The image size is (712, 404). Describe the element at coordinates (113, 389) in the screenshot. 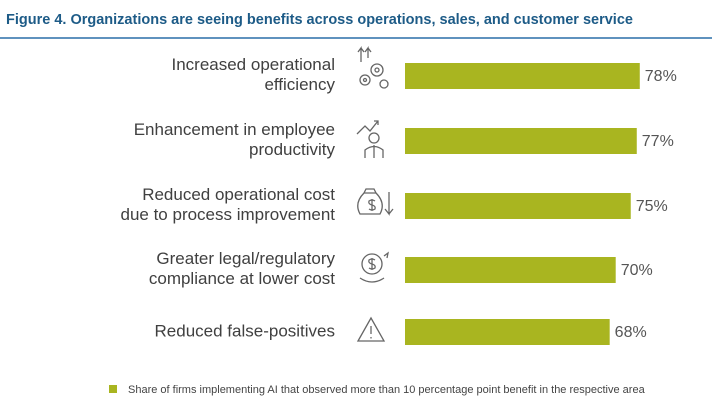

I see `legend-swatch` at that location.